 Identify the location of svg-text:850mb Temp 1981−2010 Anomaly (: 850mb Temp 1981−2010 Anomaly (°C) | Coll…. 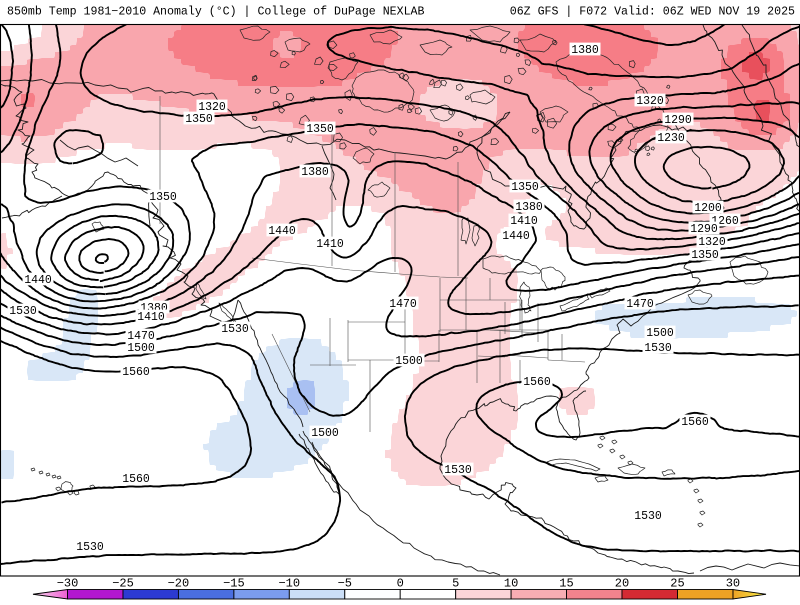
(215, 12).